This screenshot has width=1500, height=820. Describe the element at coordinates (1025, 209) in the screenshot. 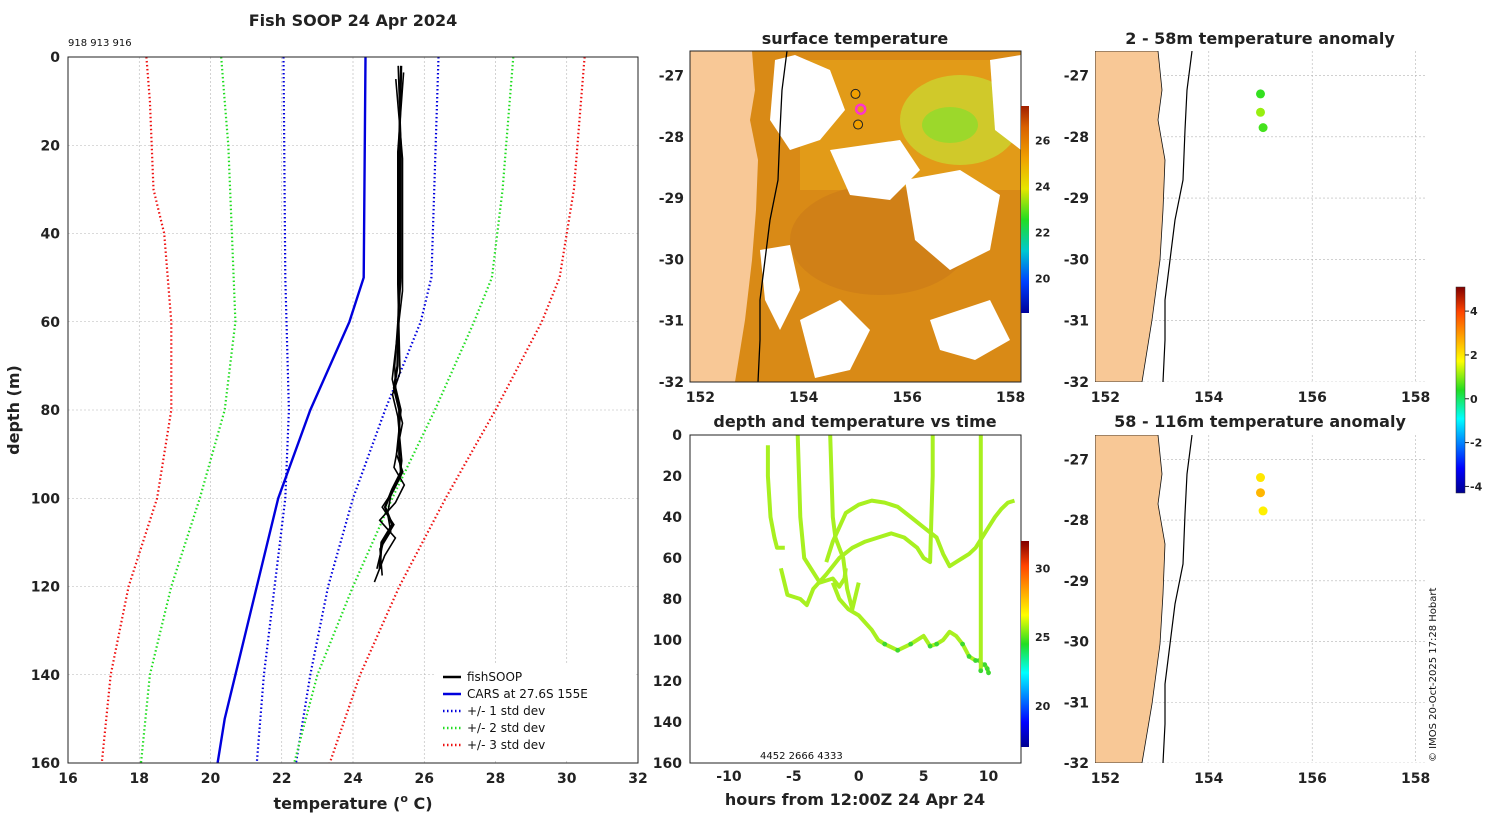

I see `sst-colorbar` at that location.